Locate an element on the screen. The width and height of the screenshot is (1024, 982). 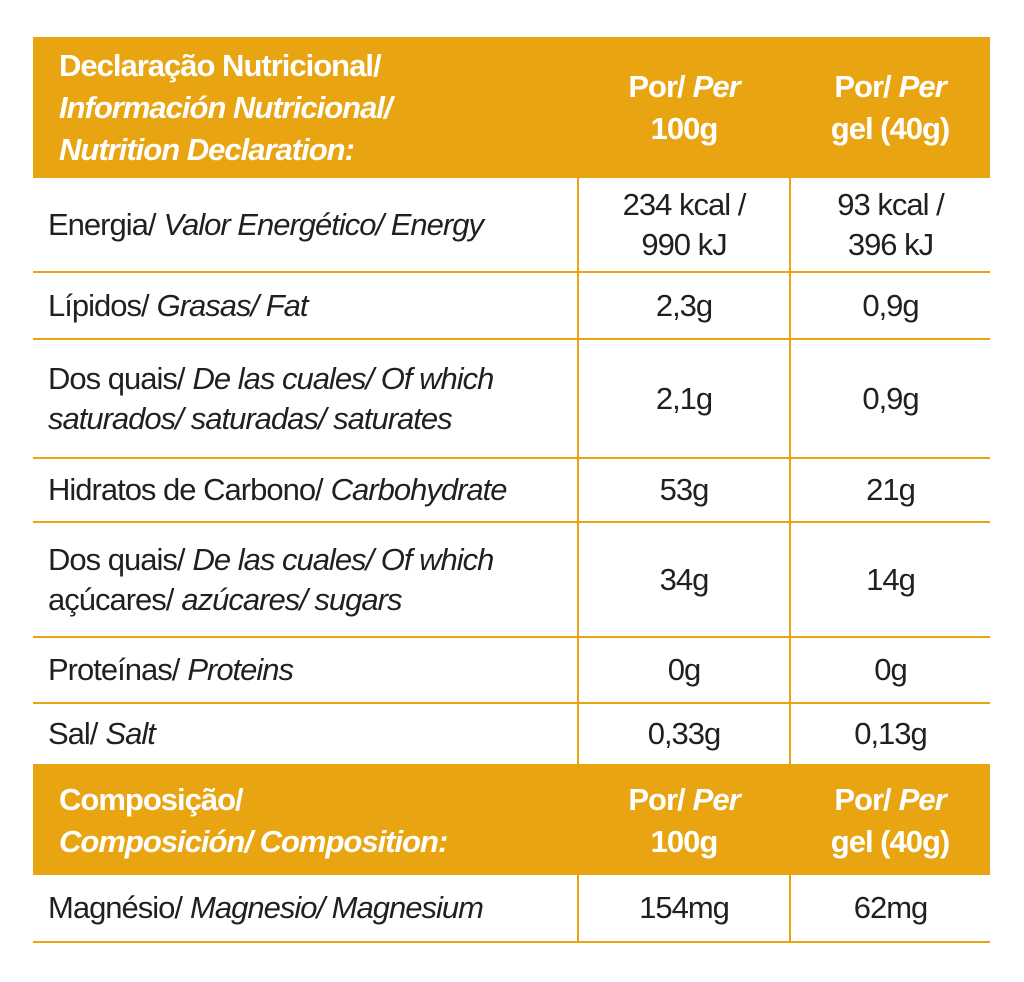
text-line: Declaração Nutricional/ is located at coordinates (318, 66).